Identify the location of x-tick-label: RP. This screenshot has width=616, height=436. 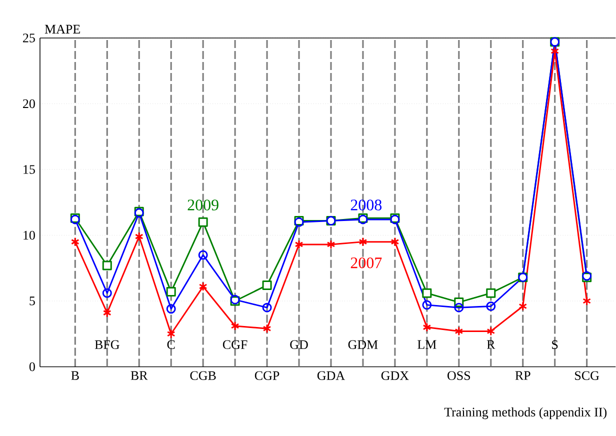
(522, 375).